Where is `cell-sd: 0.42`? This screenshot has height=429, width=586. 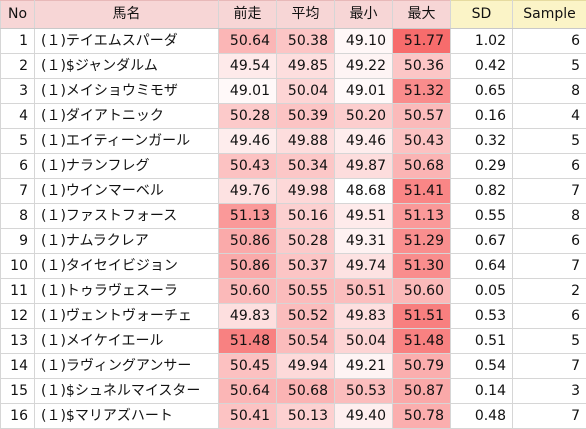
cell-sd: 0.42 is located at coordinates (481, 66).